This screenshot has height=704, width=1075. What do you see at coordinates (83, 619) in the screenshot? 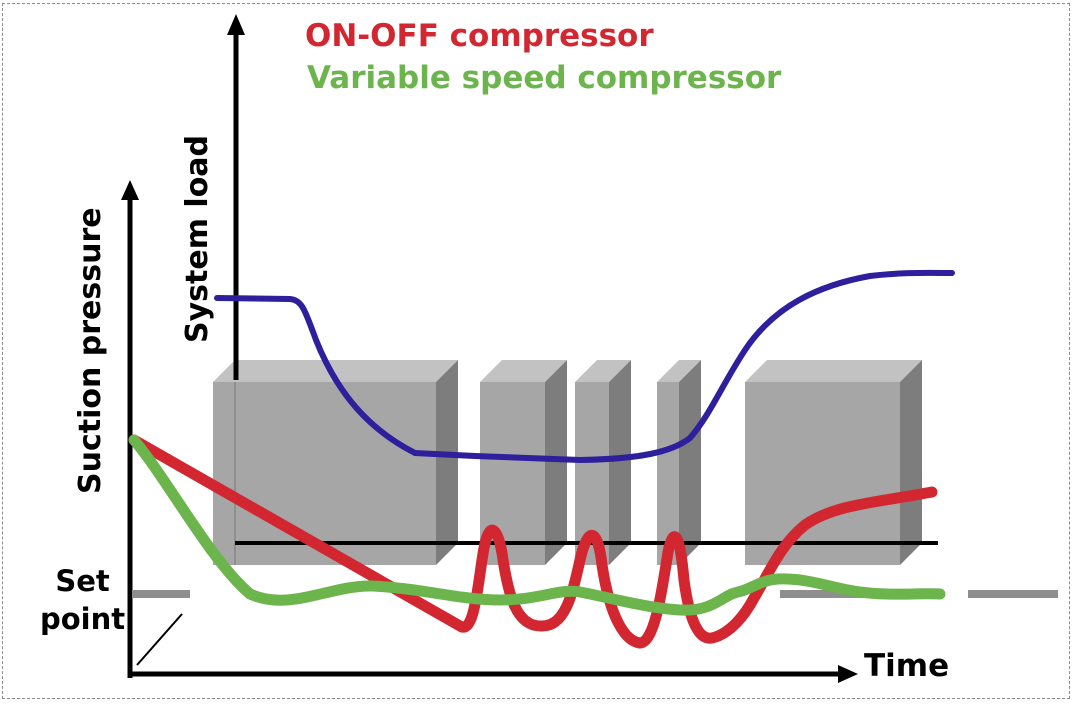
I see `setpoint-label-line2: point` at bounding box center [83, 619].